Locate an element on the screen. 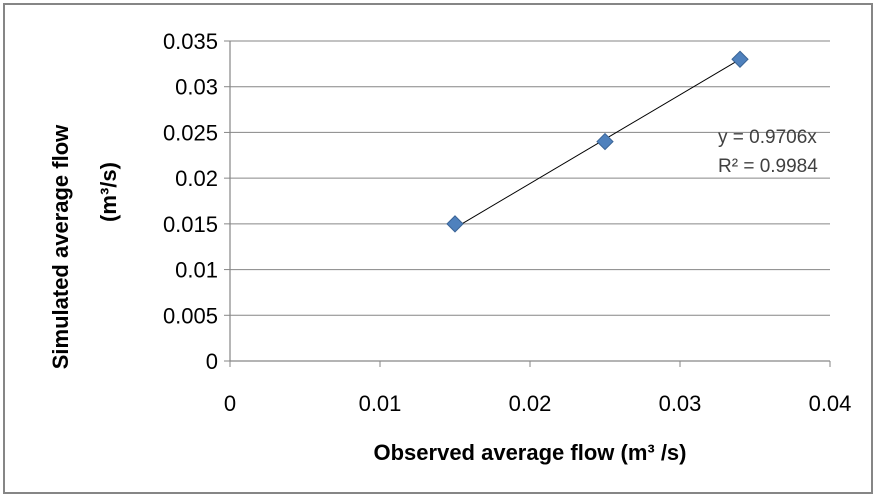 The image size is (876, 502). y-tick-label: 0.03 is located at coordinates (196, 87).